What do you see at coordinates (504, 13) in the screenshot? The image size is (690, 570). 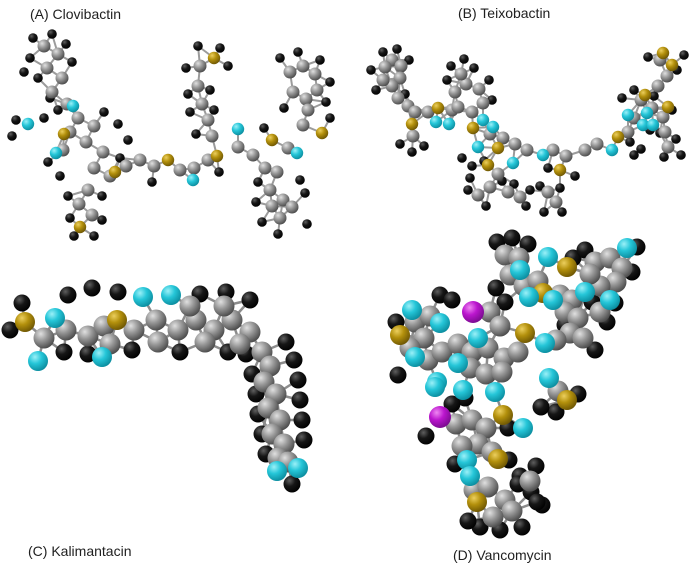 I see `panel-b-label: (B) Teixobactin` at bounding box center [504, 13].